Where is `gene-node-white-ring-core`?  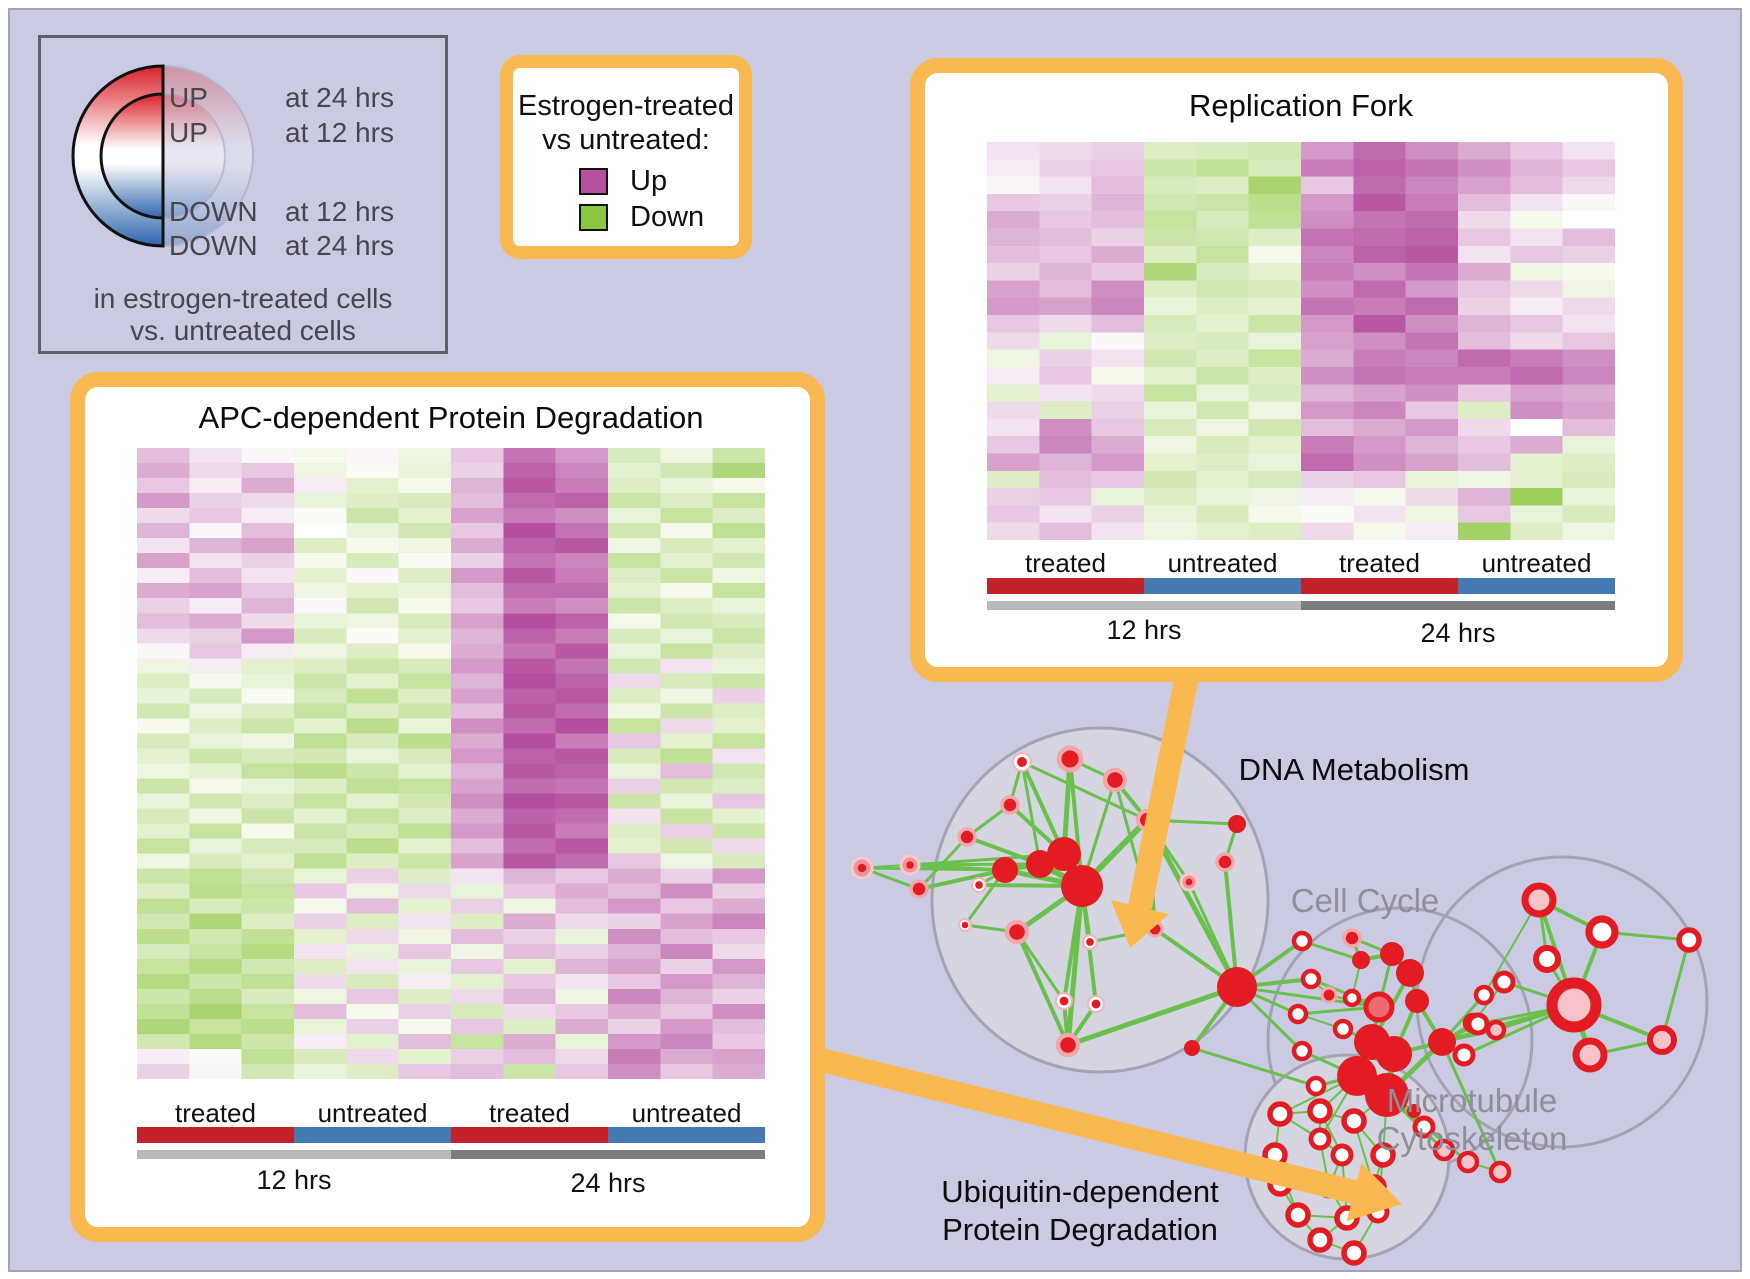 gene-node-white-ring-core is located at coordinates (1090, 942).